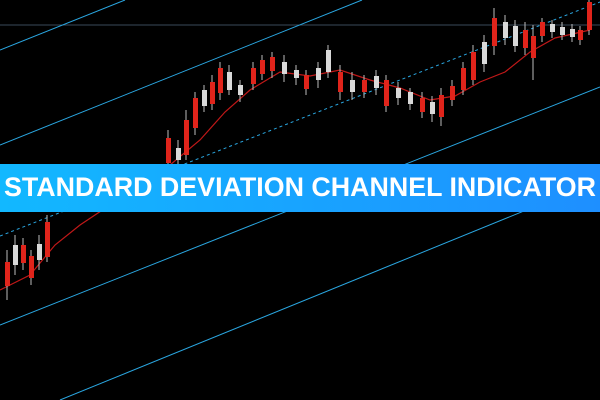 The image size is (600, 400). I want to click on banner, so click(300, 188).